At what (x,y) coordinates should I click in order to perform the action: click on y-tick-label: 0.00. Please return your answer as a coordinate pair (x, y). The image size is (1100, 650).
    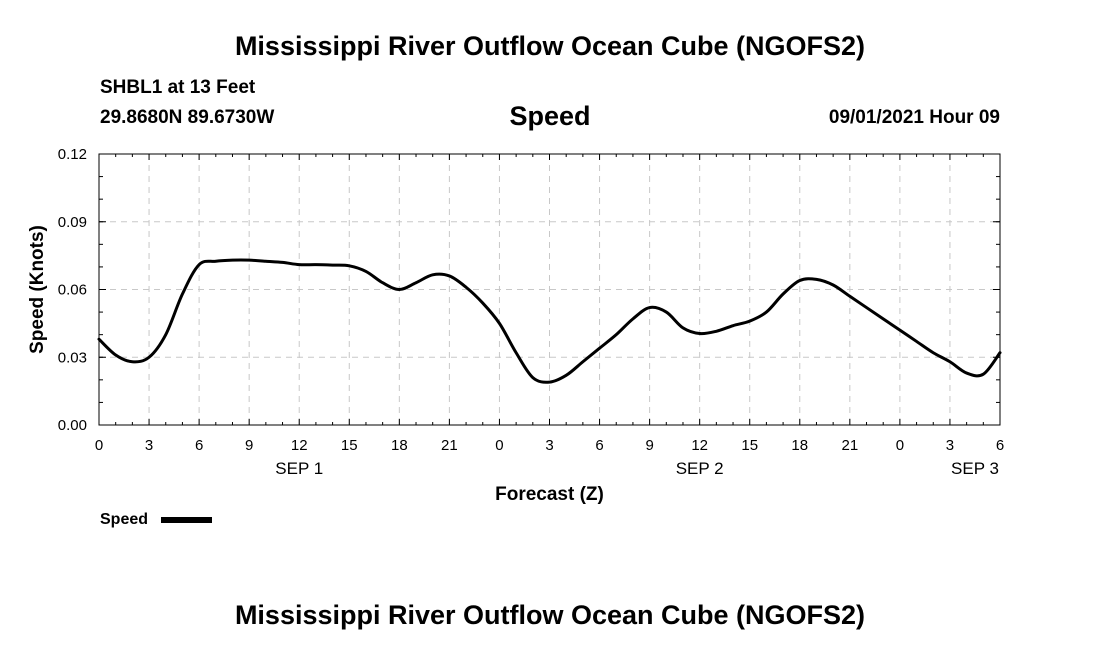
    Looking at the image, I should click on (72, 425).